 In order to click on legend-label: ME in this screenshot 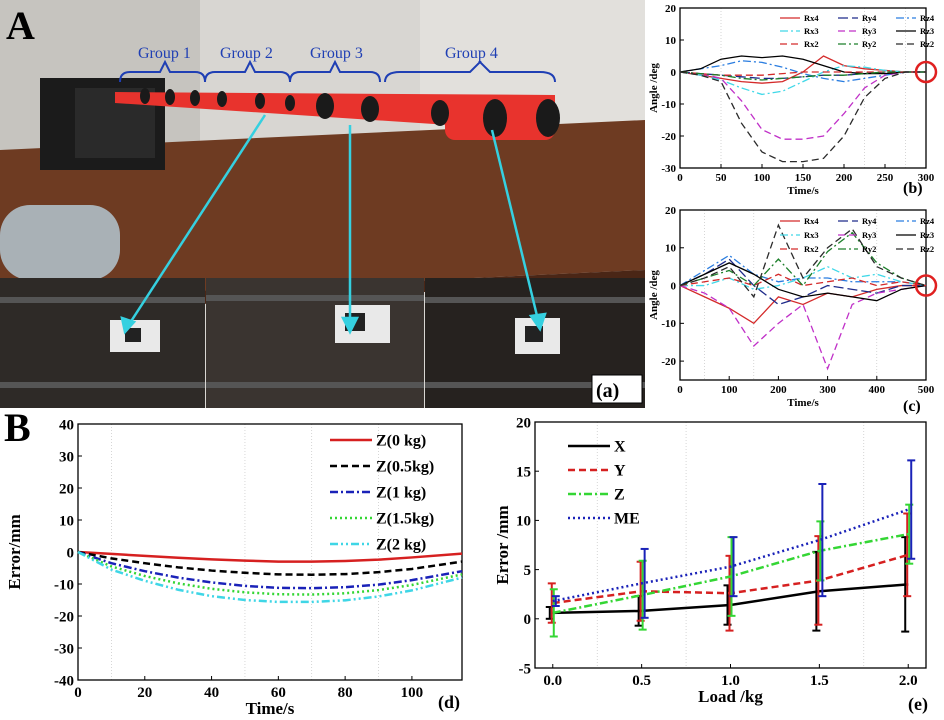, I will do `click(627, 519)`.